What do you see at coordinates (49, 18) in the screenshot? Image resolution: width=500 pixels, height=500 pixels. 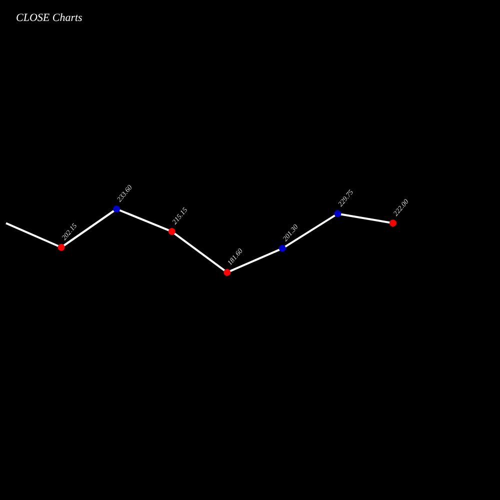 I see `chart-title: CLOSE Charts` at bounding box center [49, 18].